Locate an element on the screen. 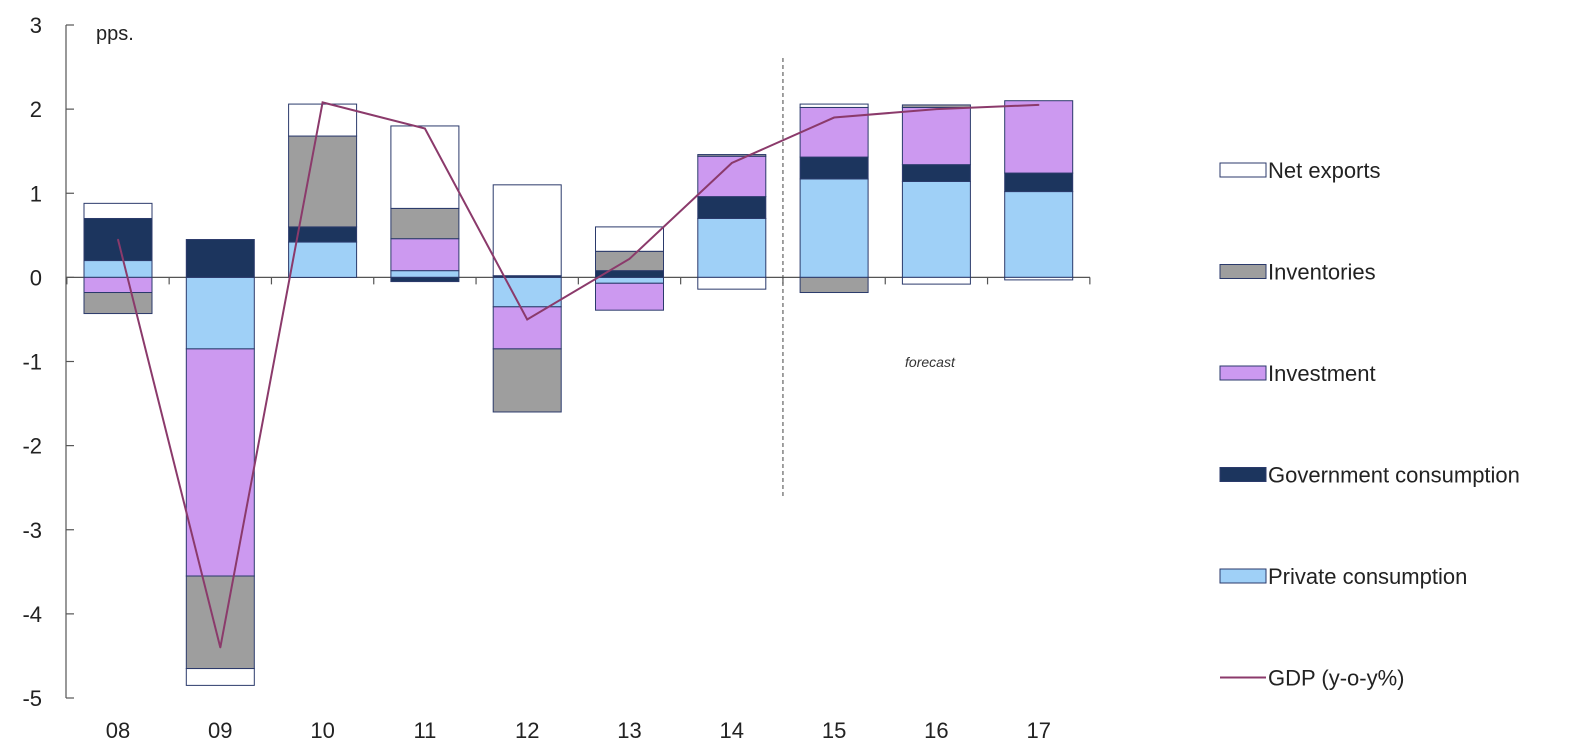 Image resolution: width=1575 pixels, height=754 pixels. x-tick-label: 17 is located at coordinates (1038, 730).